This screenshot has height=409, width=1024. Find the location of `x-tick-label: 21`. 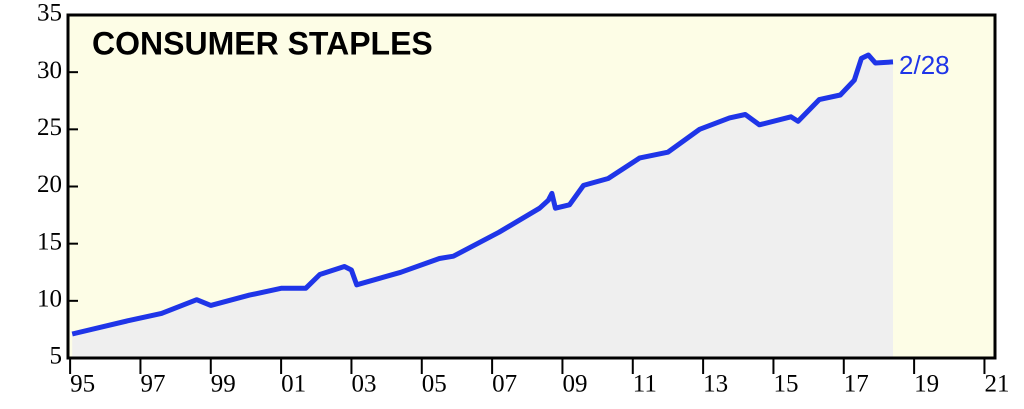

x-tick-label: 21 is located at coordinates (996, 384).